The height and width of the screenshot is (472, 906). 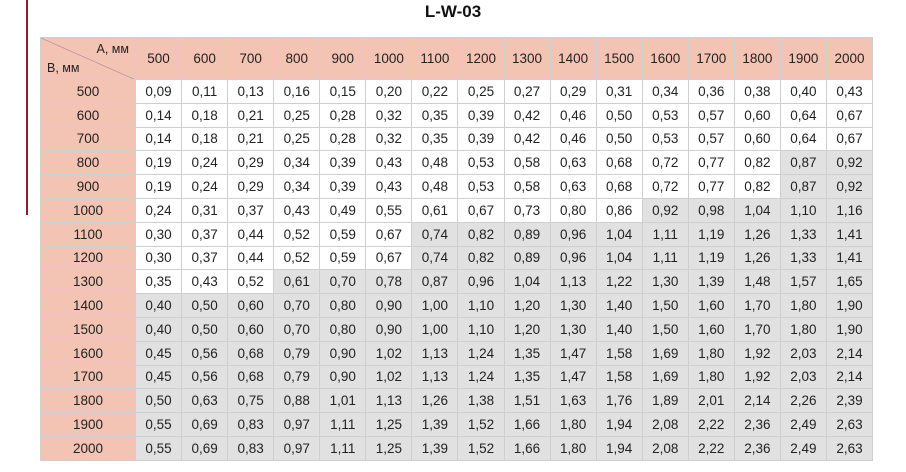 What do you see at coordinates (435, 163) in the screenshot?
I see `cell: 0,48` at bounding box center [435, 163].